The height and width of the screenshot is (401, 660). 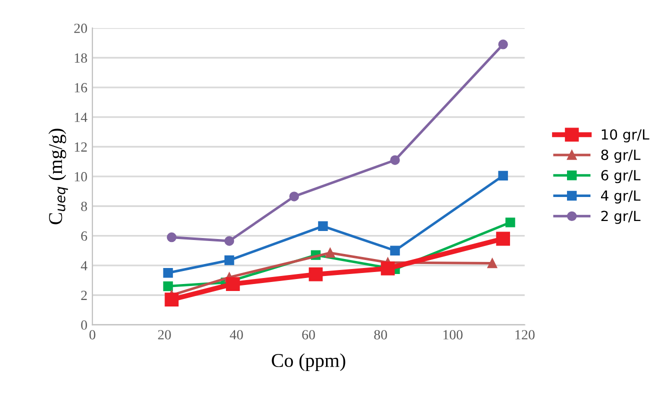 What do you see at coordinates (84, 295) in the screenshot?
I see `y-tick-label: 2` at bounding box center [84, 295].